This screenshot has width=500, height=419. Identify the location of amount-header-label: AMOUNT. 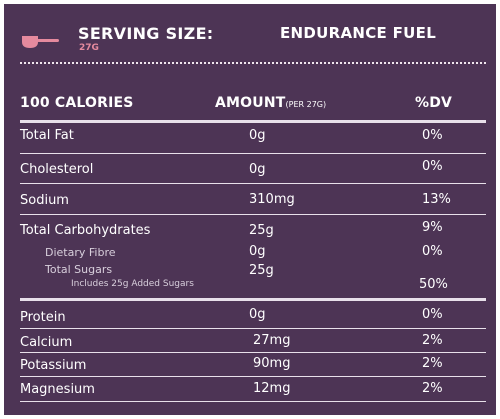
(250, 103).